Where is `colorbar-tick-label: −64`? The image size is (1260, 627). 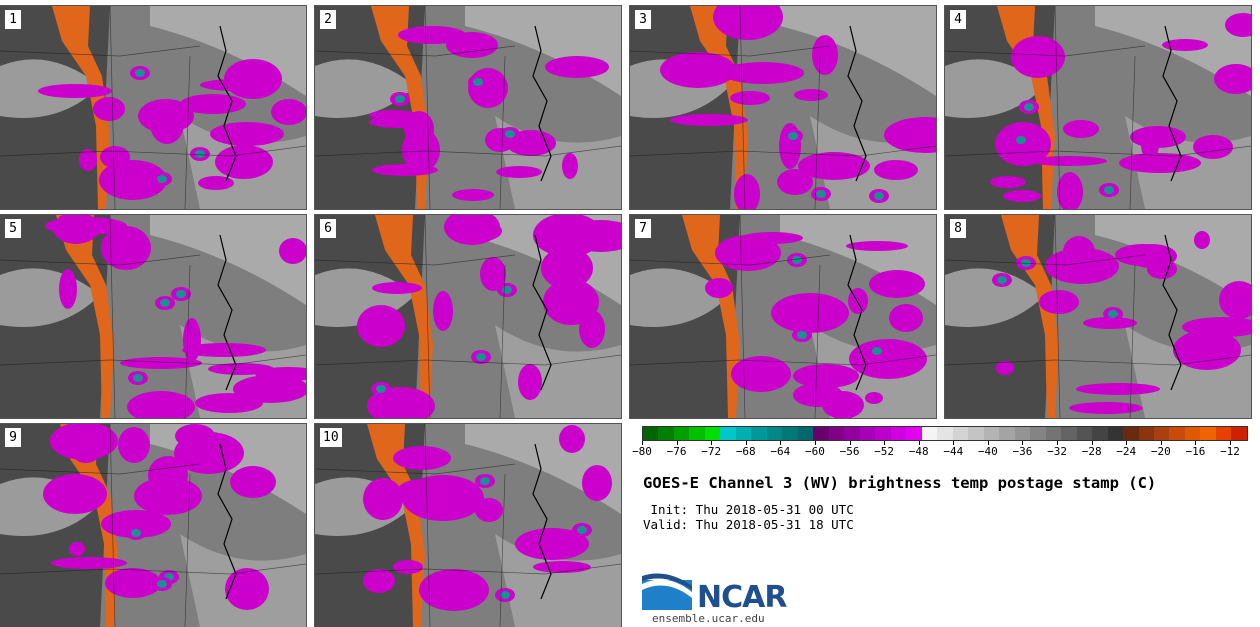
colorbar-tick-label: −64 is located at coordinates (780, 451).